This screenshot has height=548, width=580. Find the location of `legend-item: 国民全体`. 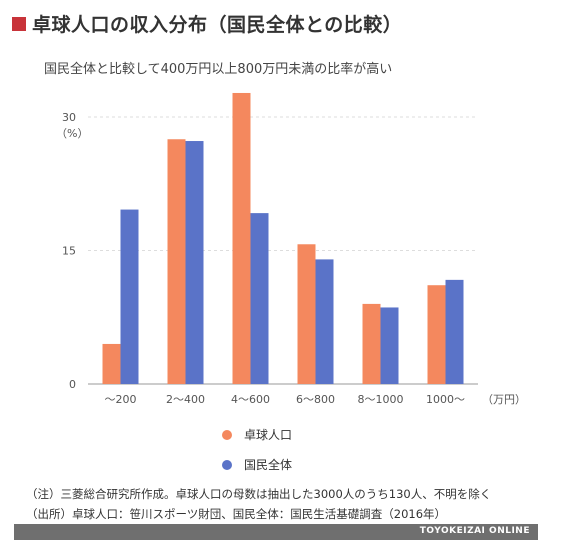

legend-item: 国民全体 is located at coordinates (257, 464).